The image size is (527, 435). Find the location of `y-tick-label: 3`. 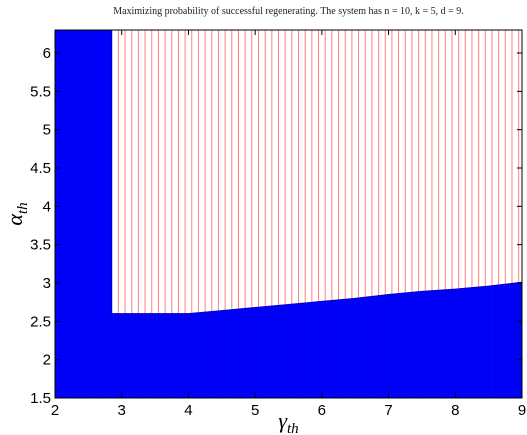

y-tick-label: 3 is located at coordinates (47, 283).